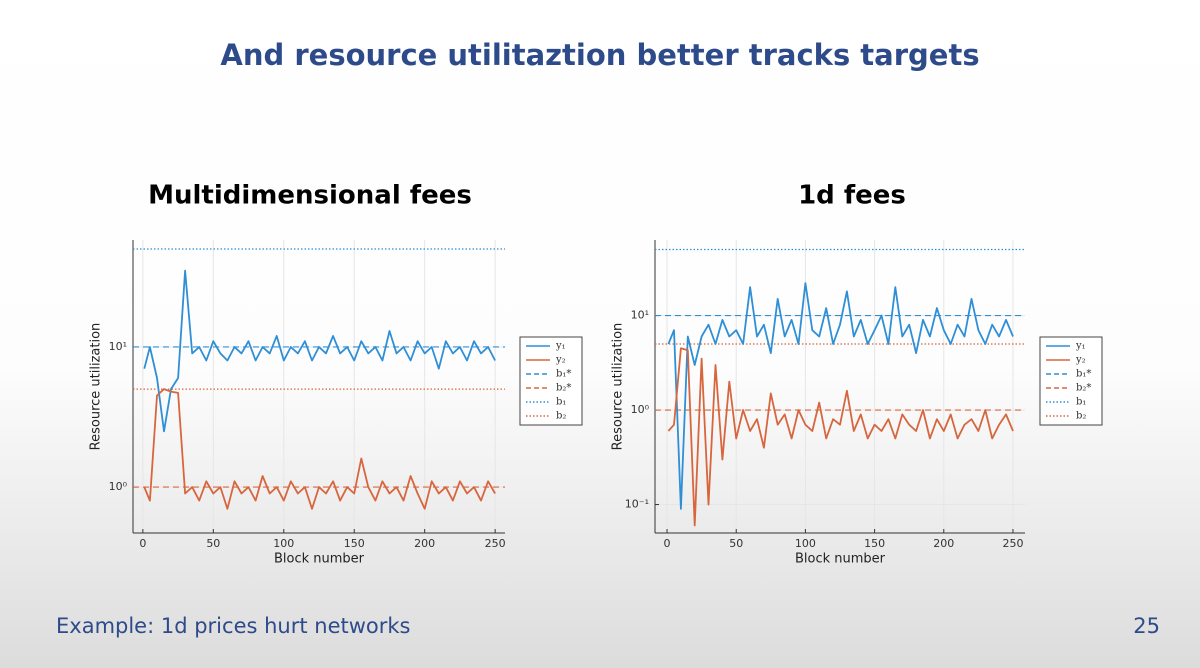 The image size is (1200, 668). What do you see at coordinates (852, 196) in the screenshot?
I see `chart-title: 1d fees` at bounding box center [852, 196].